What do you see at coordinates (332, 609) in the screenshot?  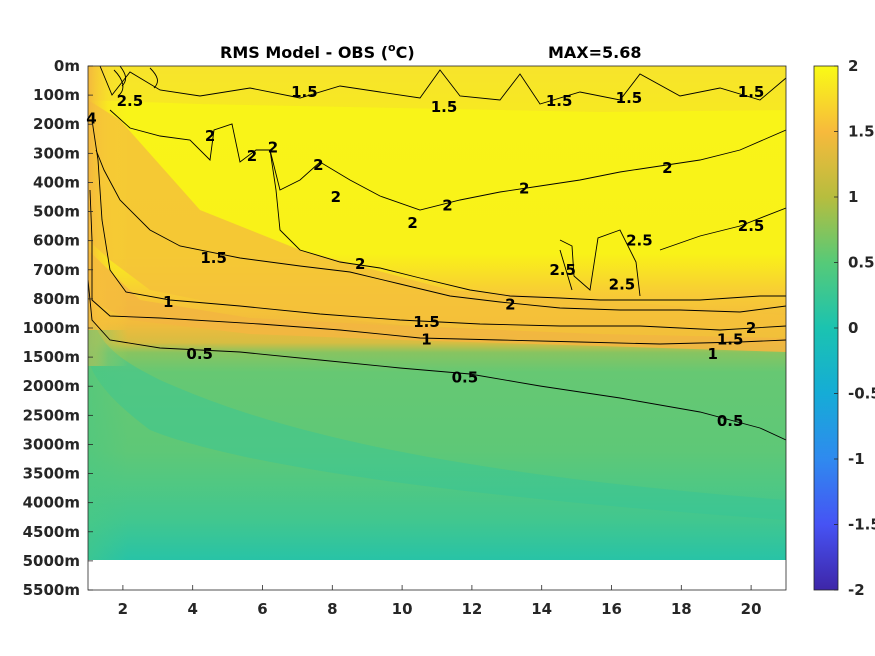 I see `x-tick-label: 8` at bounding box center [332, 609].